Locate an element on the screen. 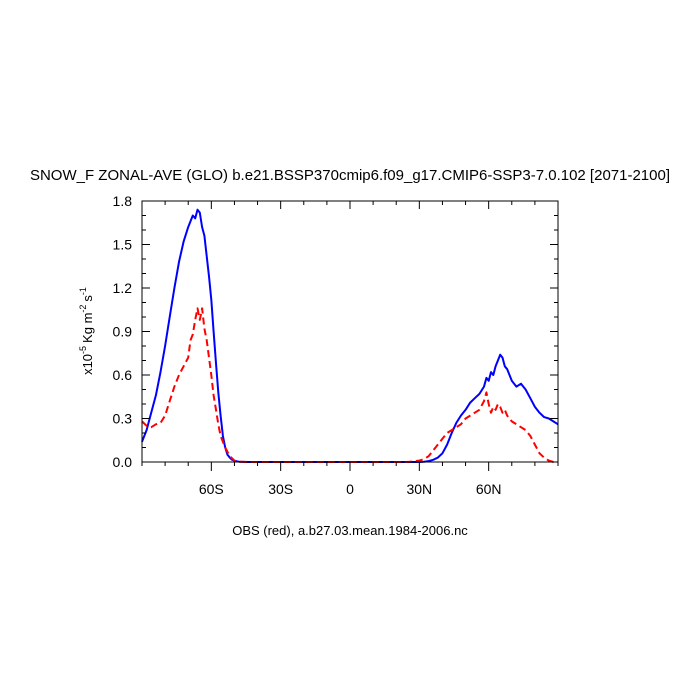  y-axis-label-s-exp: -1 is located at coordinates (83, 291).